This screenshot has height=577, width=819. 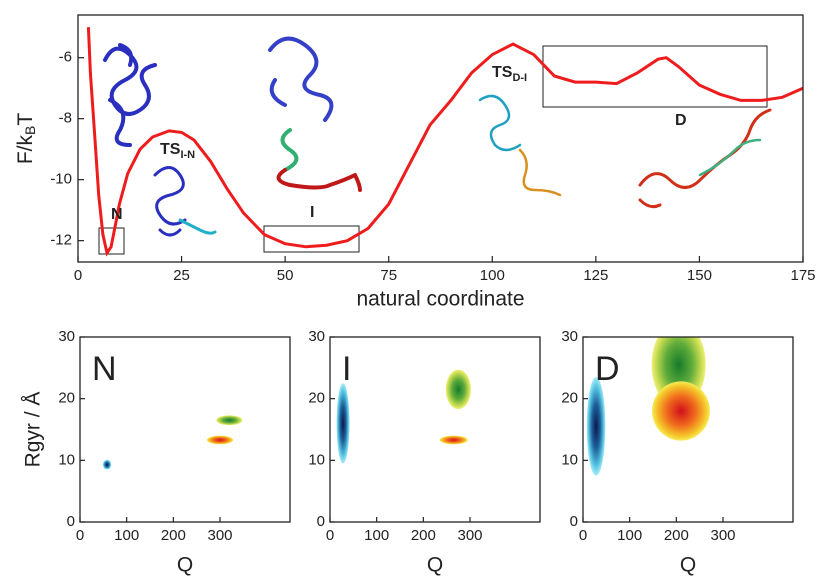 I want to click on protein-i-tail, so click(x=319, y=180).